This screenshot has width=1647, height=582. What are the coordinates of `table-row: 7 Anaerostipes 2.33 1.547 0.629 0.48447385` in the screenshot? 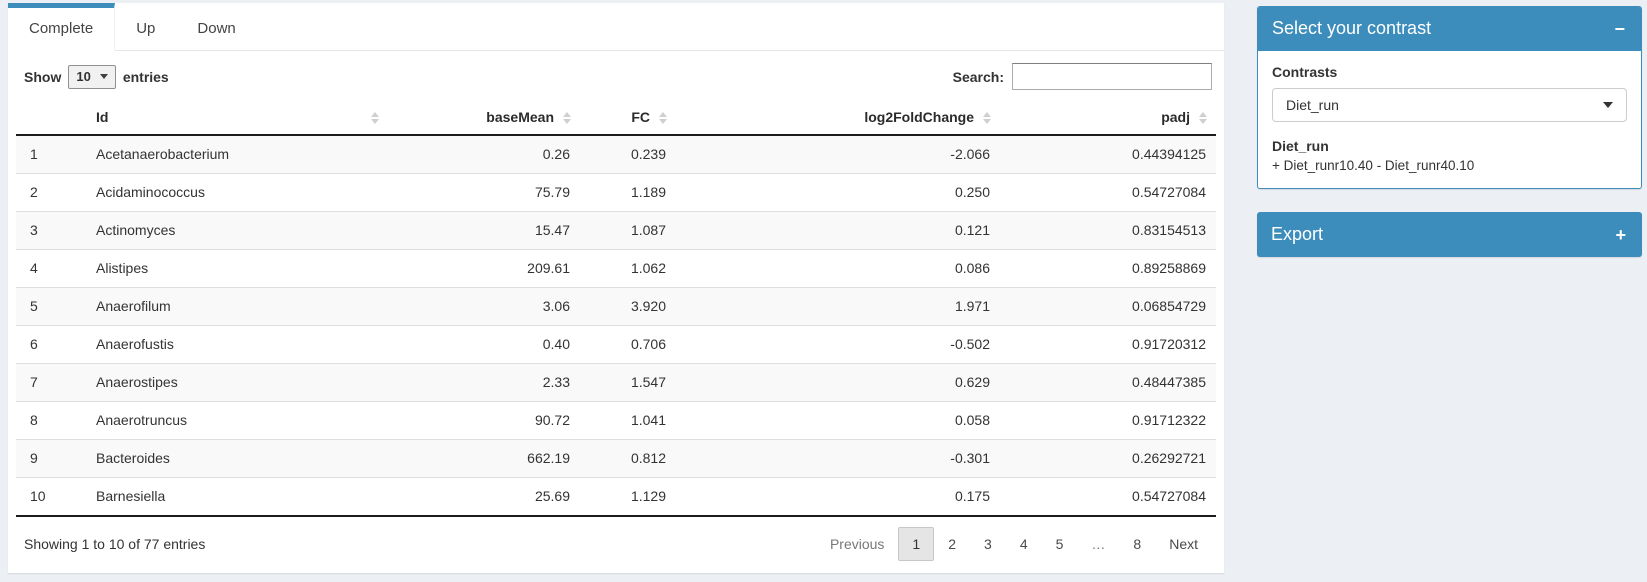 It's located at (616, 382).